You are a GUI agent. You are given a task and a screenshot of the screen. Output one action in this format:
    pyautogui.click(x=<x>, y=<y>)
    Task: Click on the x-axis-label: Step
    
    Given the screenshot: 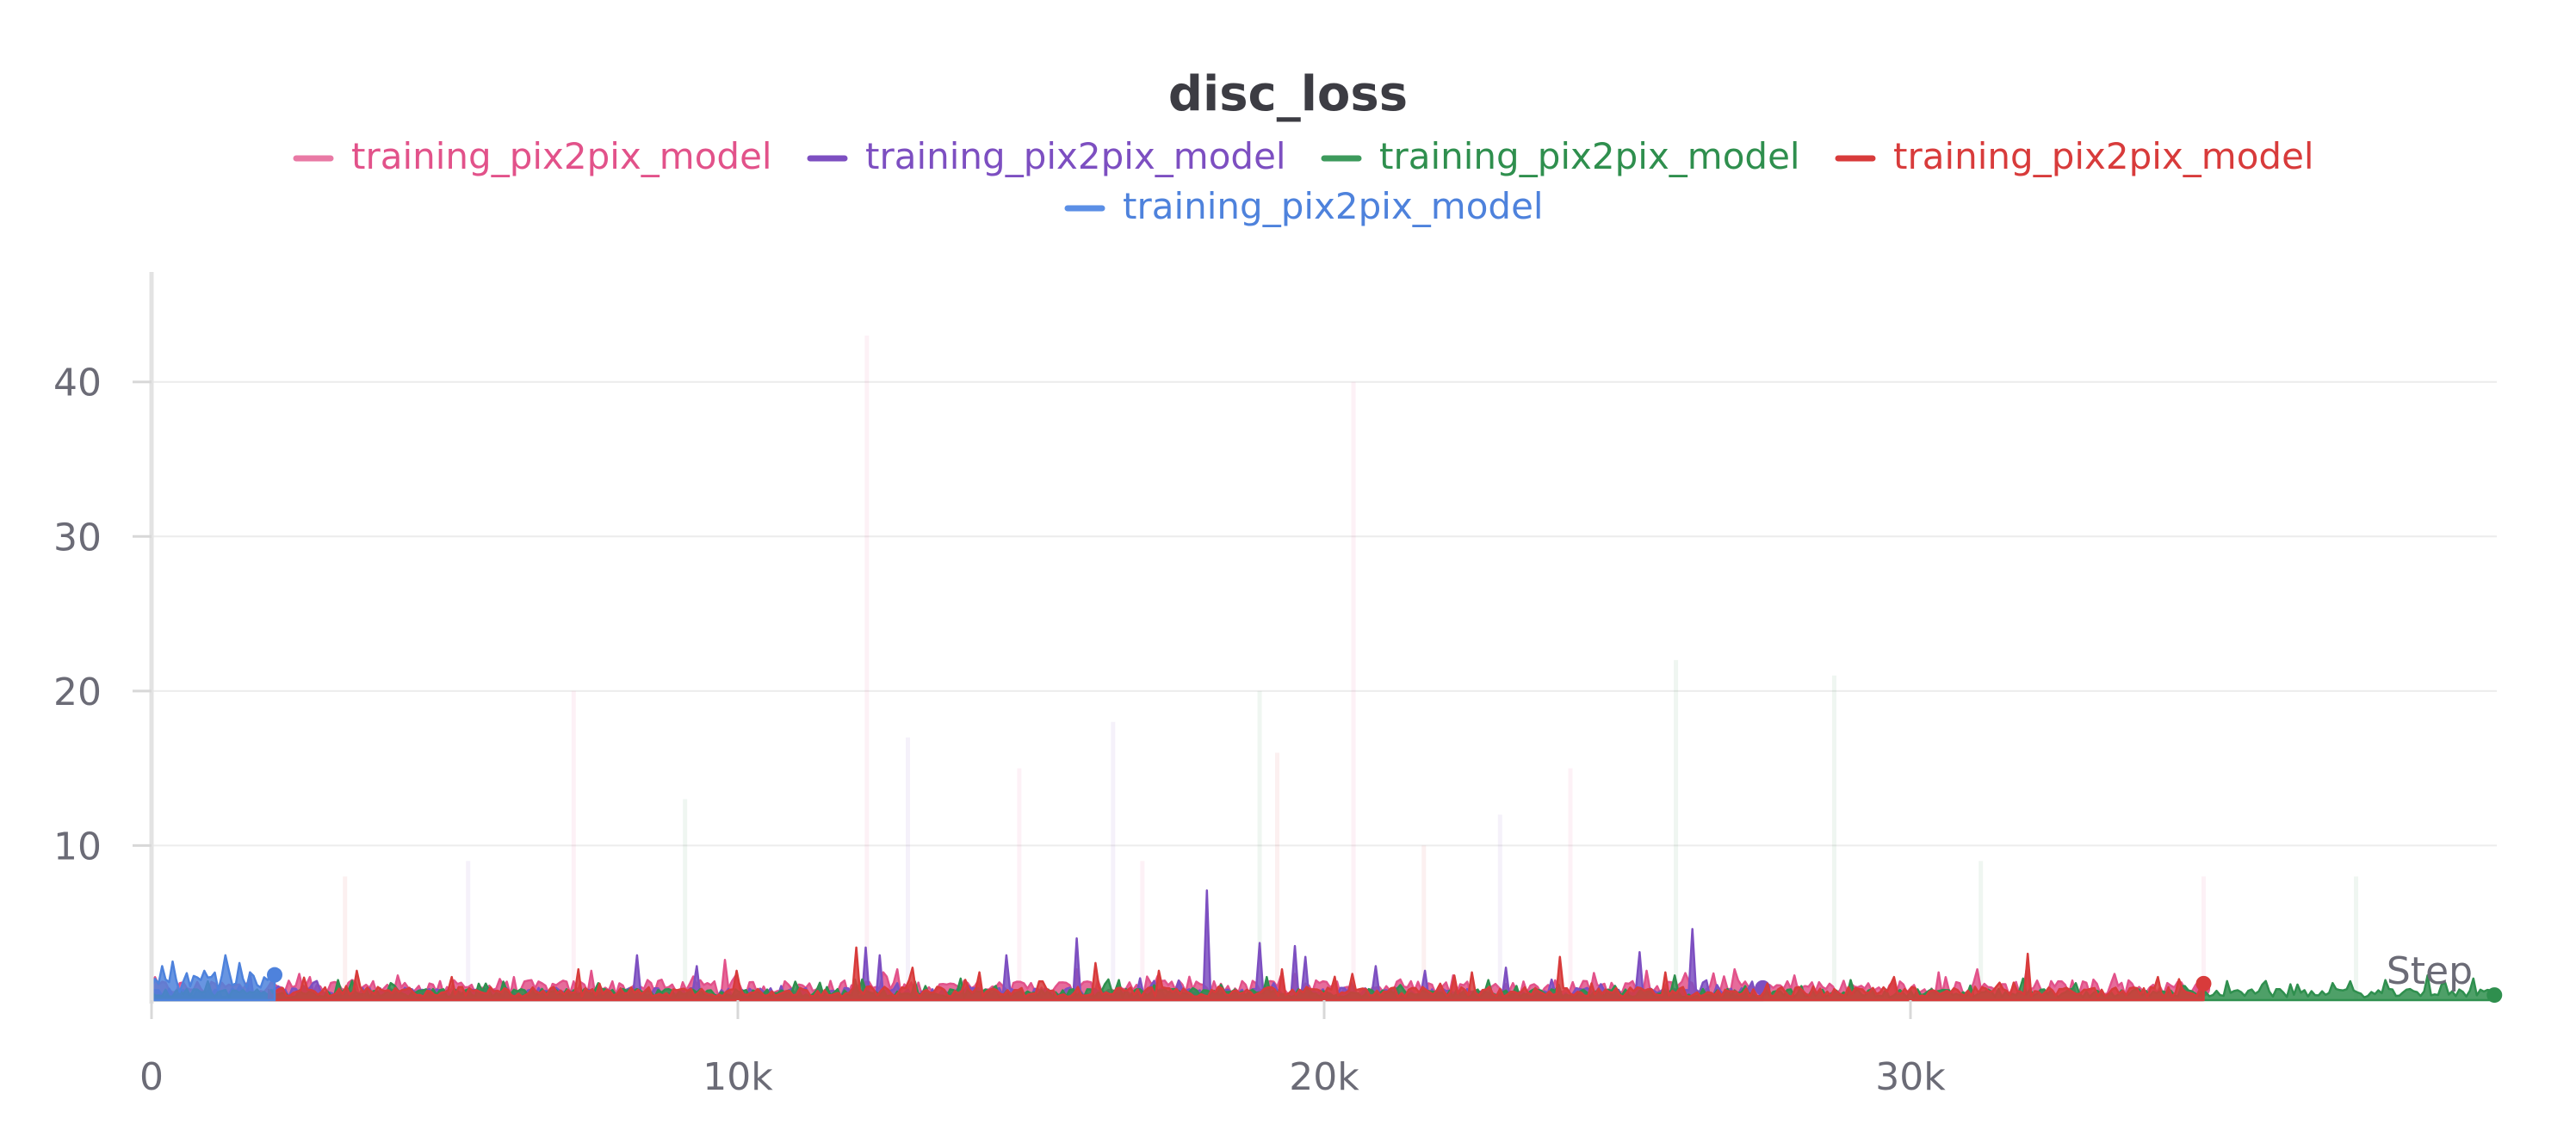 What is the action you would take?
    pyautogui.click(x=2430, y=971)
    